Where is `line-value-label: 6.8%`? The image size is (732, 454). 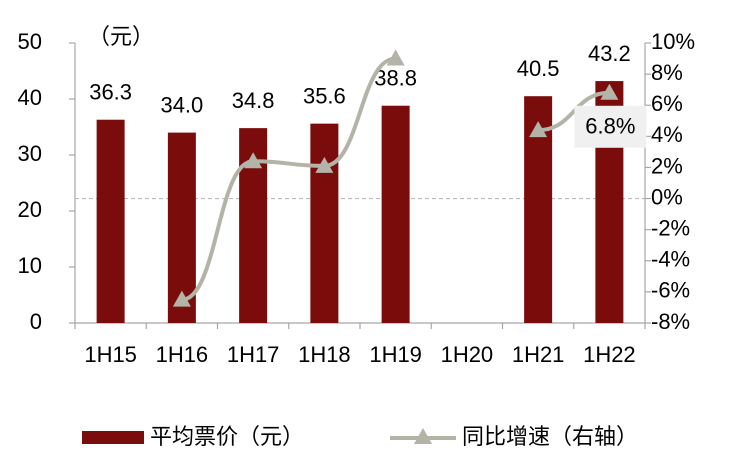
line-value-label: 6.8% is located at coordinates (610, 126).